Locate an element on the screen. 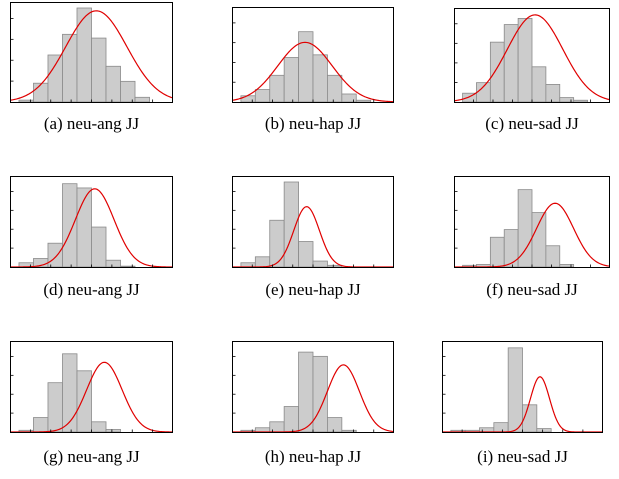 The width and height of the screenshot is (619, 479). histogram-panel: (b) neu-hap JJ is located at coordinates (313, 76).